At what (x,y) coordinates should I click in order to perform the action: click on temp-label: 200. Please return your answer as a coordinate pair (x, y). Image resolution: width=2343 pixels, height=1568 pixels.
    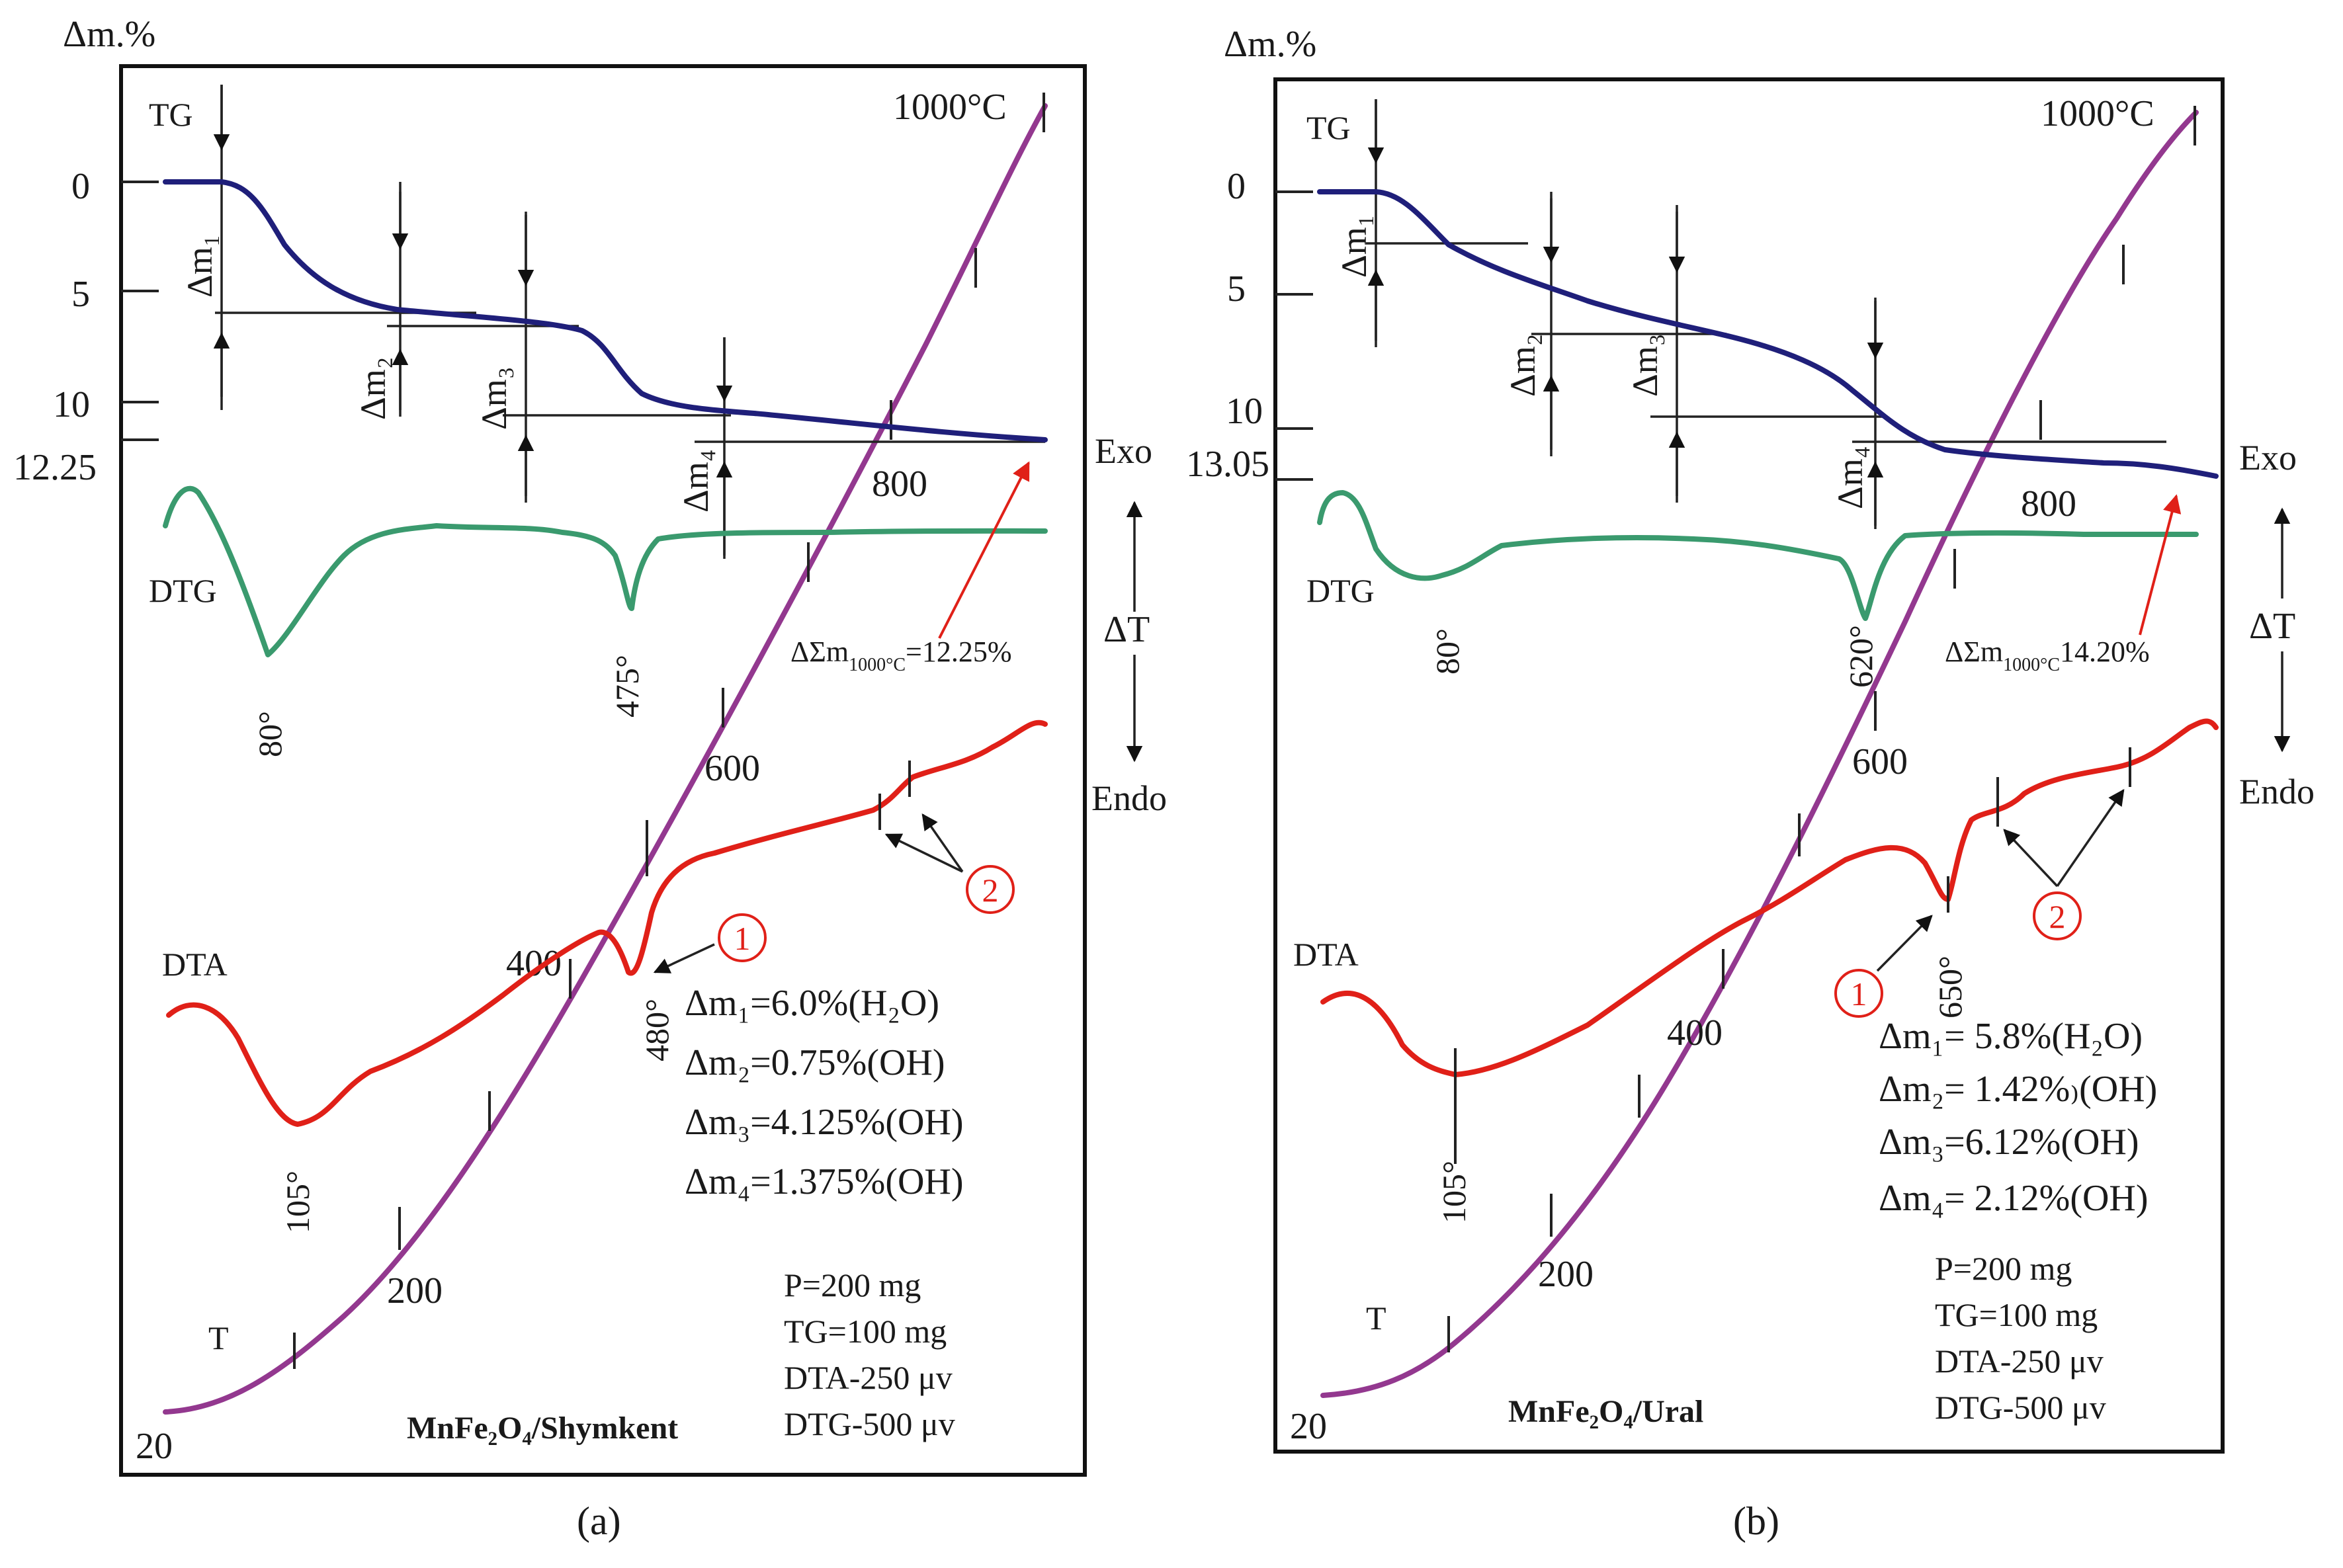
    Looking at the image, I should click on (1566, 1274).